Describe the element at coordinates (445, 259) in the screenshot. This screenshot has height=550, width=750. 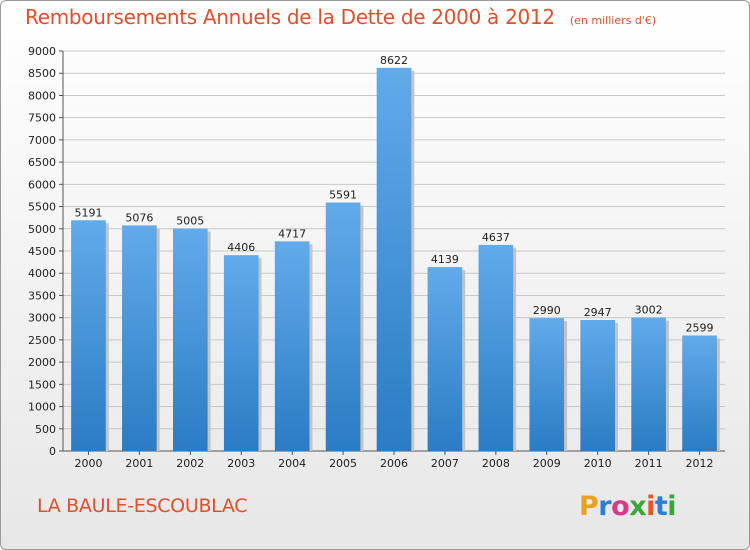
I see `data-label: 4139` at that location.